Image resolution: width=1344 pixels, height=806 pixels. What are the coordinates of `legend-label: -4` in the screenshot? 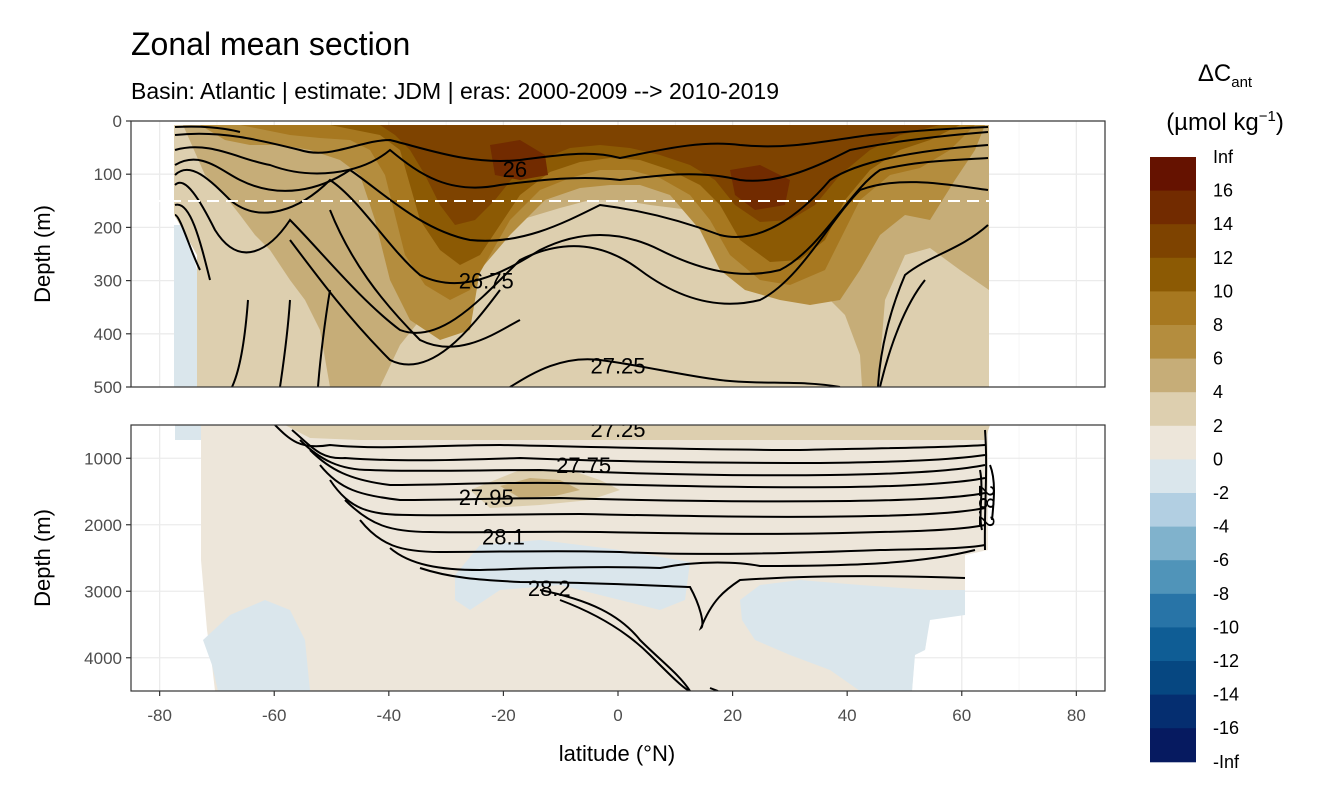 It's located at (1221, 527).